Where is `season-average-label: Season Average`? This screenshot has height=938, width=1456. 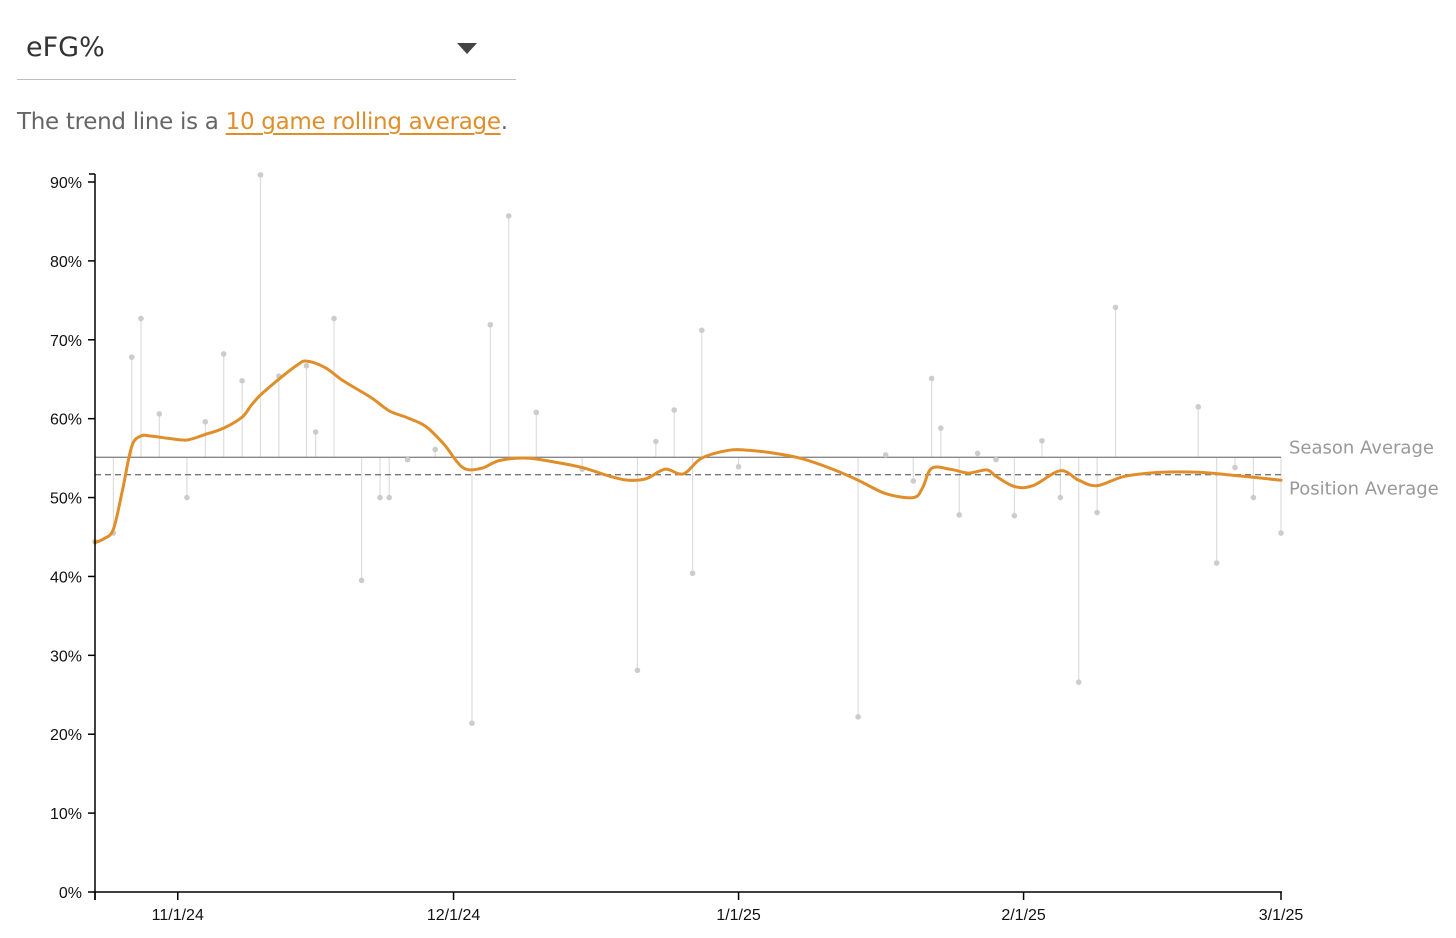 season-average-label: Season Average is located at coordinates (1361, 447).